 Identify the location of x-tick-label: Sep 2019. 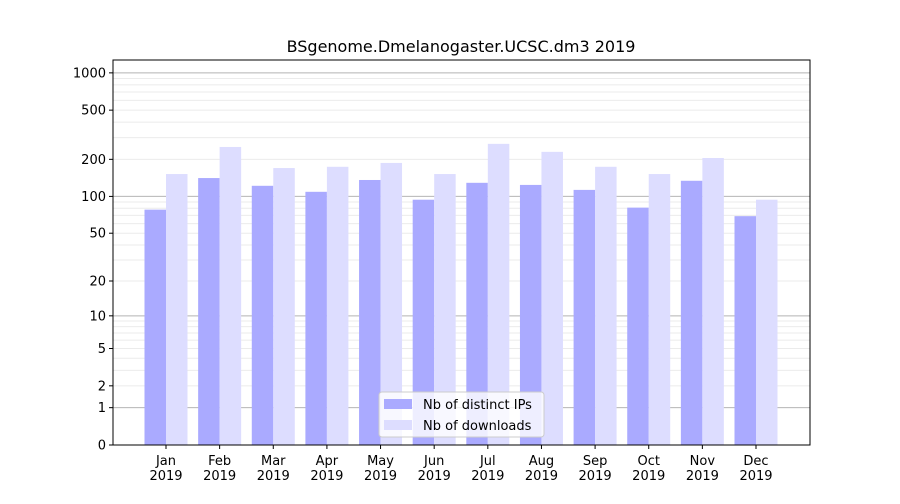
(595, 469).